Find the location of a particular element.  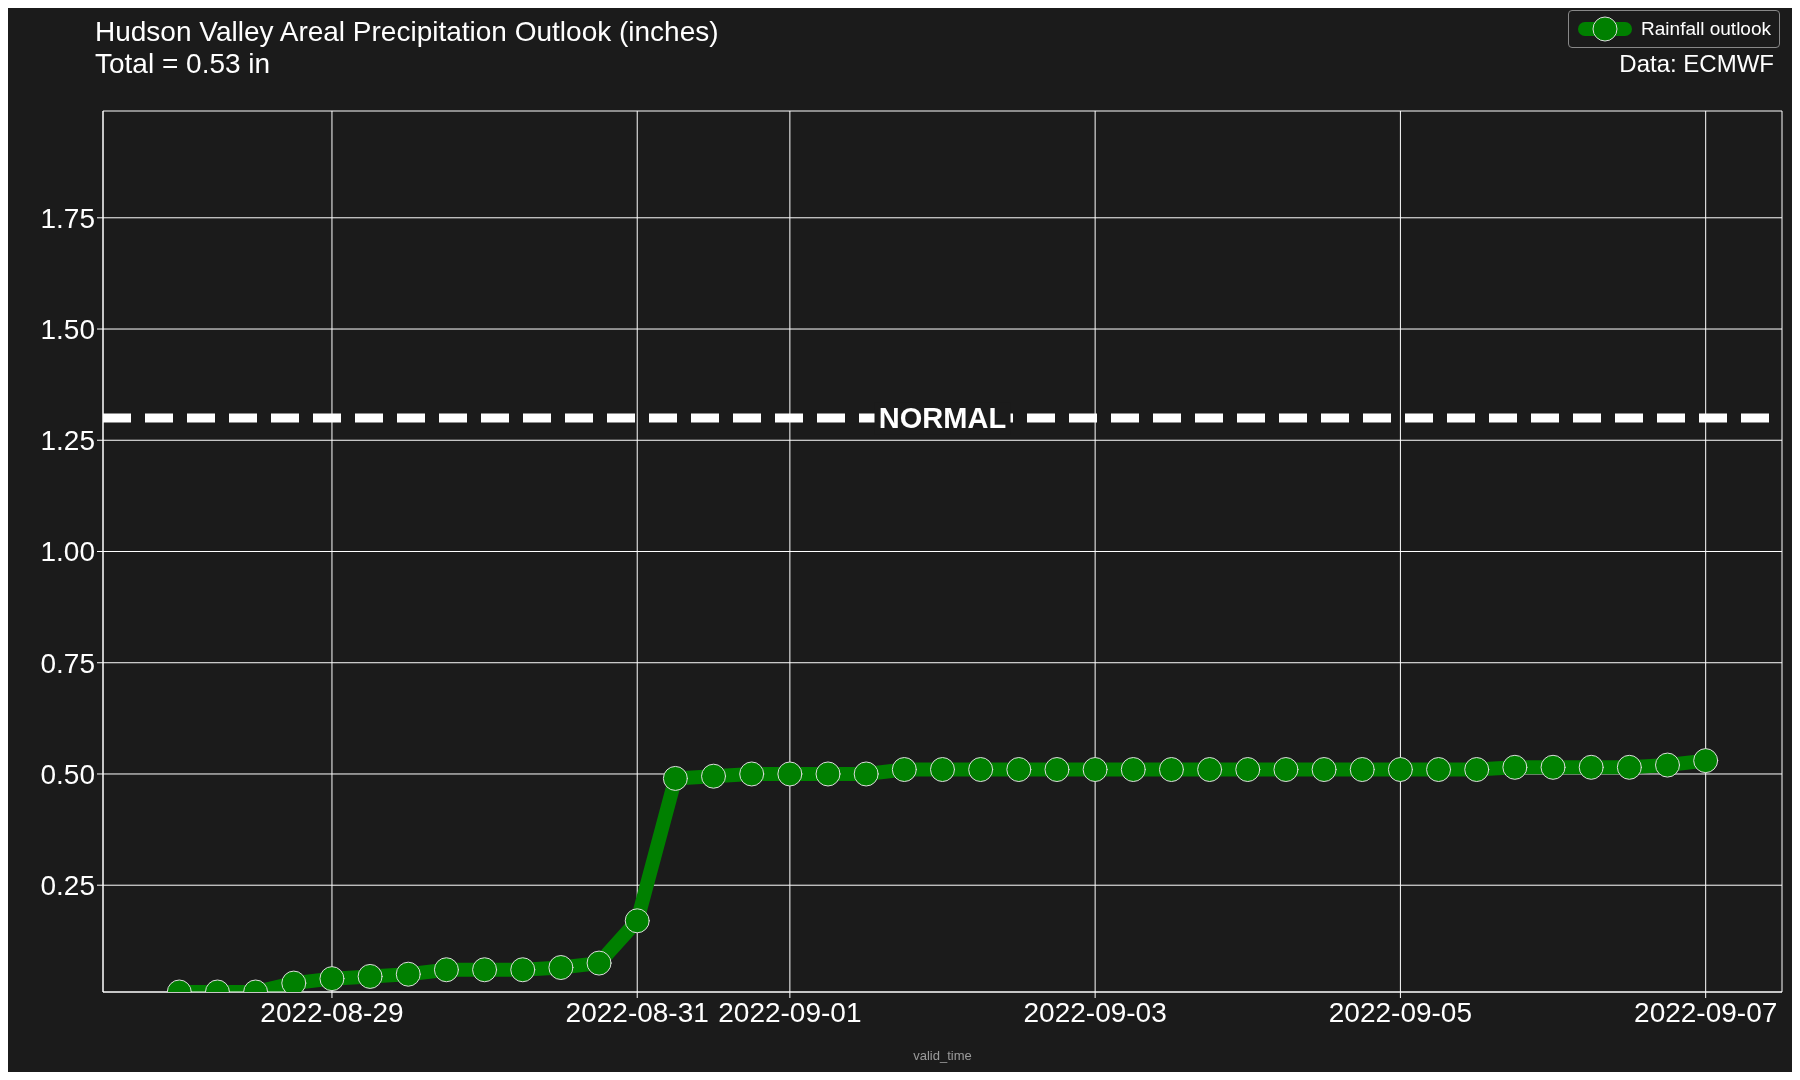

y-tick-label: 0.75 is located at coordinates (67, 663).